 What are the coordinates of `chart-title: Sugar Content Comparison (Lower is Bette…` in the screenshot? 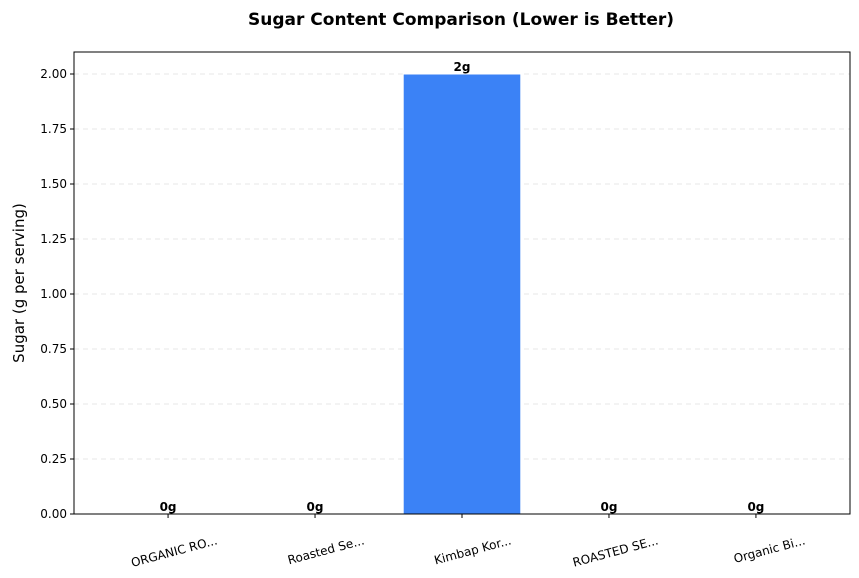 It's located at (461, 20).